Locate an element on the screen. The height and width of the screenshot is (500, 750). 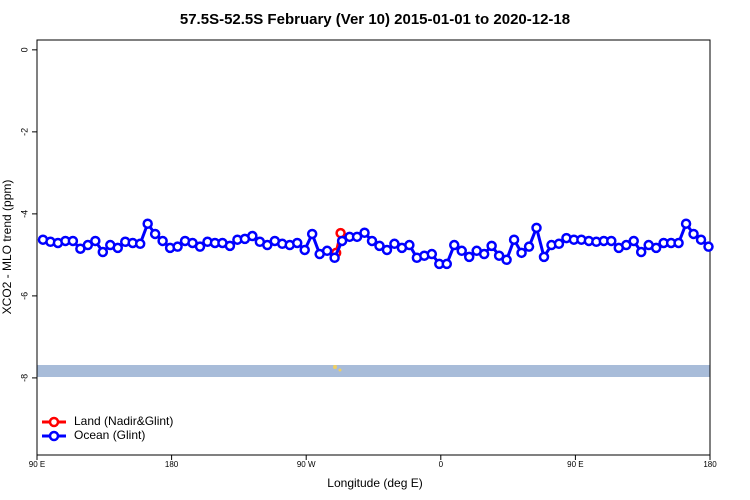
y-axis-label: XCO2 - MLO trend (ppm) is located at coordinates (7, 247).